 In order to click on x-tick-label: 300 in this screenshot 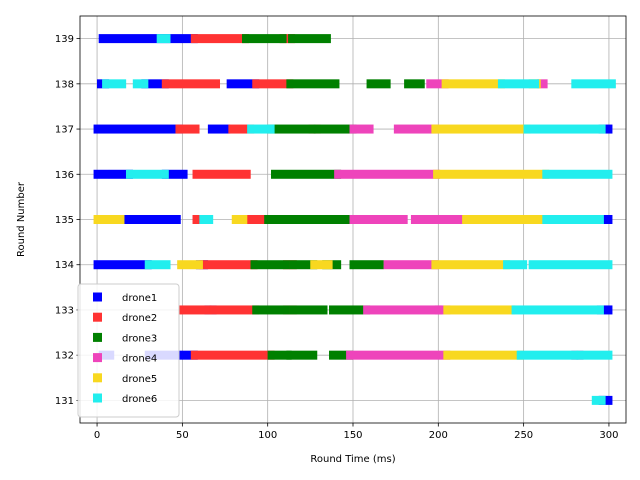, I will do `click(608, 435)`.